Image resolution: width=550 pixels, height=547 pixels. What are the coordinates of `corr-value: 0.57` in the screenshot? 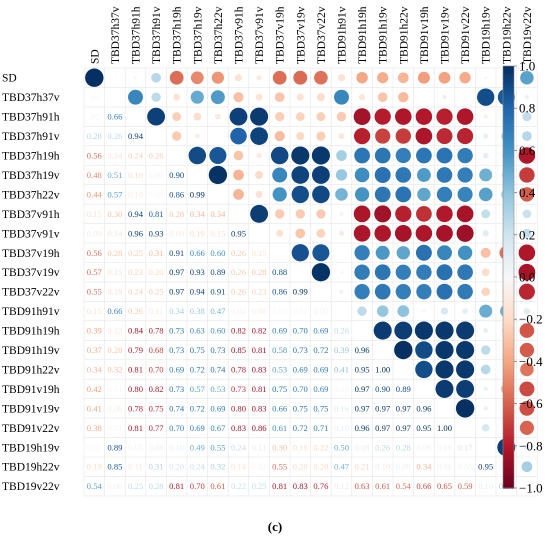 It's located at (95, 272).